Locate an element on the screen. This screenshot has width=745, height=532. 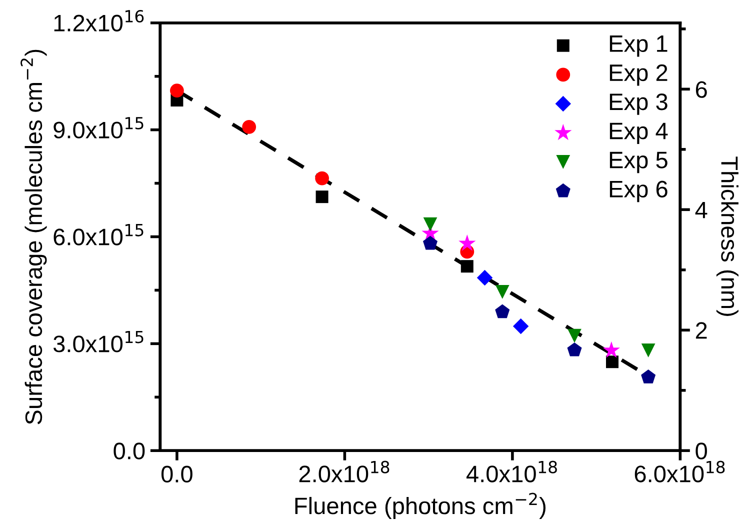
y2-tick-label: 2 is located at coordinates (701, 330).